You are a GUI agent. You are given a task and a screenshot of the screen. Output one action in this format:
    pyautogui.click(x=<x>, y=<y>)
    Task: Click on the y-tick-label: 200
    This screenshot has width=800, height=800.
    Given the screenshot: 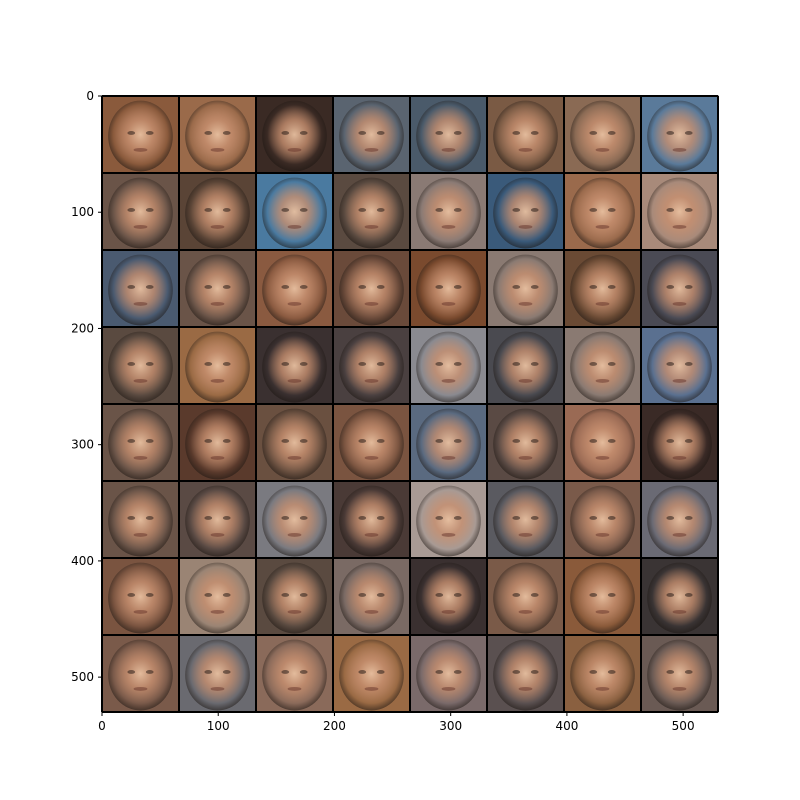 What is the action you would take?
    pyautogui.click(x=82, y=328)
    